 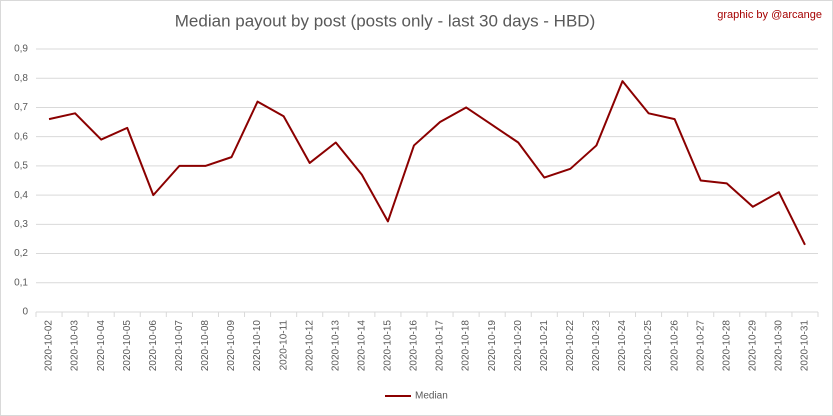 I want to click on y-tick-label: 0,7, so click(x=21, y=107).